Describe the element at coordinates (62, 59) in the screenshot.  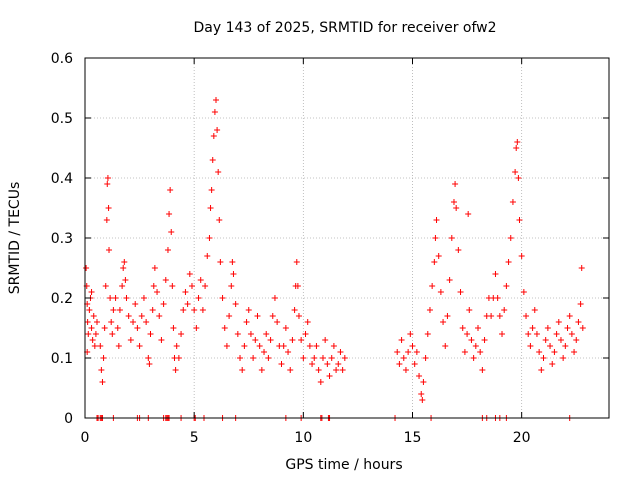
I see `y-tick-label: 0.6` at that location.